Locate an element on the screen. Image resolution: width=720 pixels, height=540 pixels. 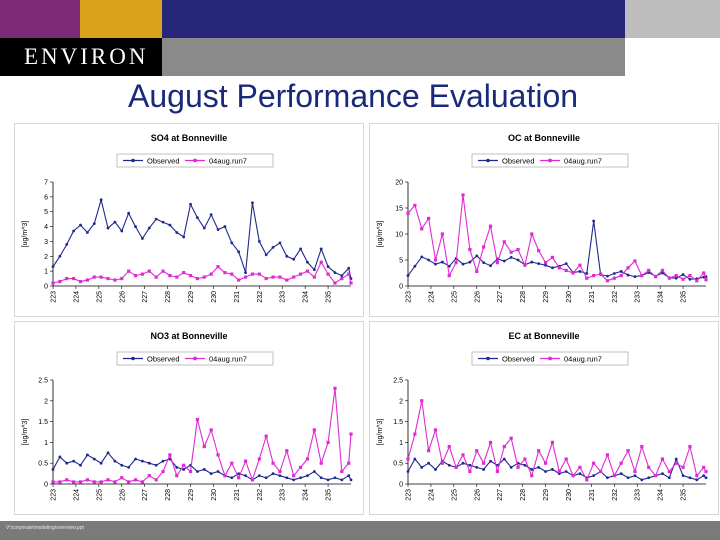
y-tick-label: 6 is located at coordinates (46, 197).